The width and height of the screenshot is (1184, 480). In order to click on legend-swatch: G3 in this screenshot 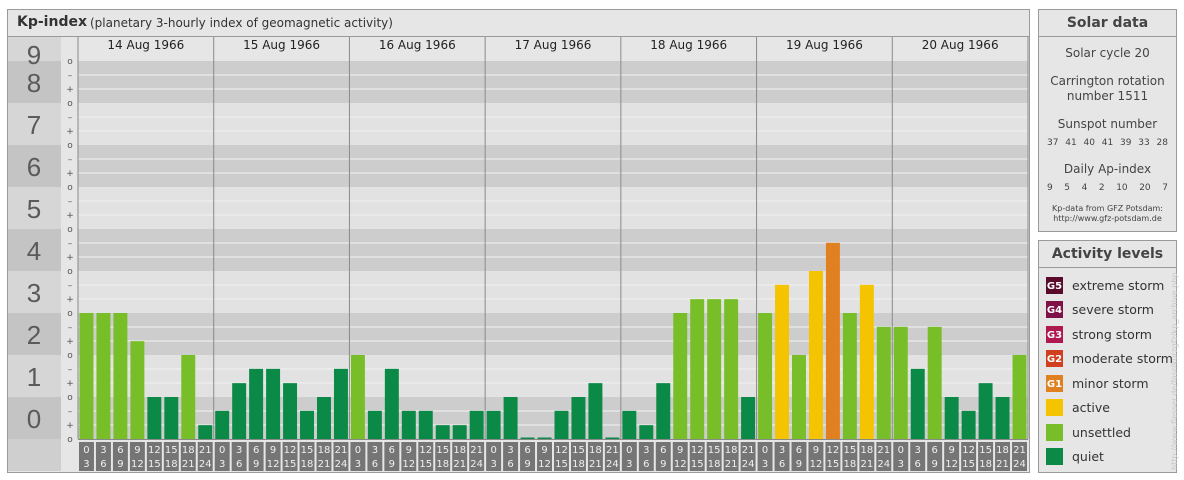, I will do `click(1054, 334)`.